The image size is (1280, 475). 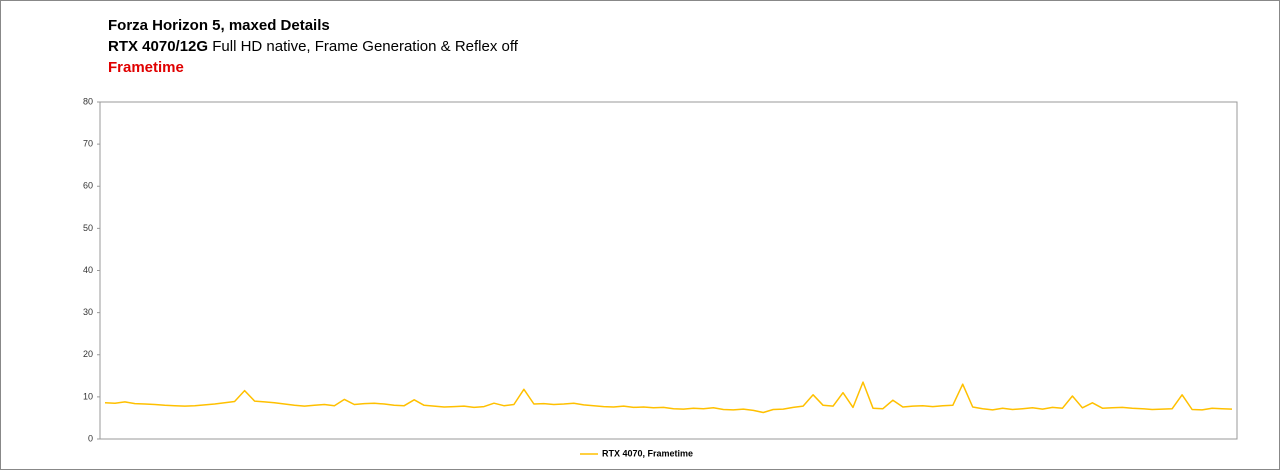 What do you see at coordinates (88, 396) in the screenshot?
I see `y-tick-label: 10` at bounding box center [88, 396].